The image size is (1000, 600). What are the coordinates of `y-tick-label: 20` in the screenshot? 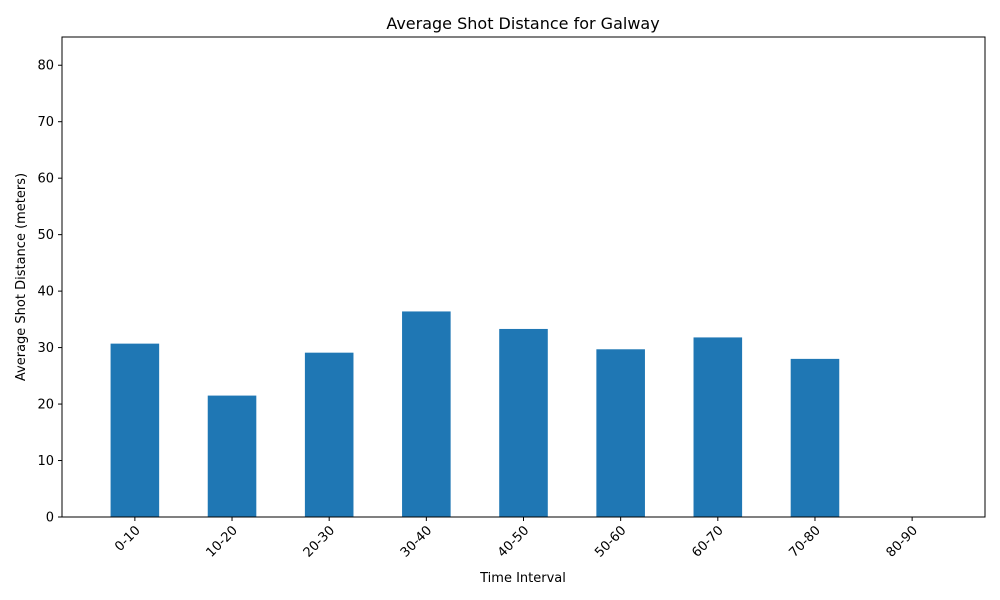 It's located at (45, 405).